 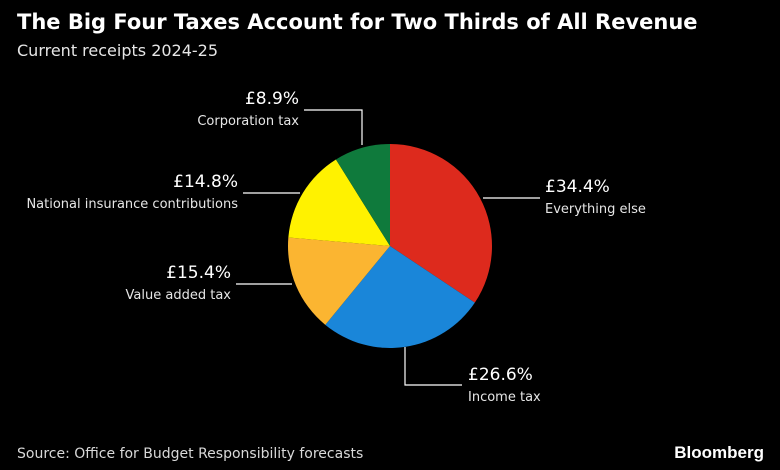 I want to click on slice-value-label: £15.4%, so click(x=198, y=273).